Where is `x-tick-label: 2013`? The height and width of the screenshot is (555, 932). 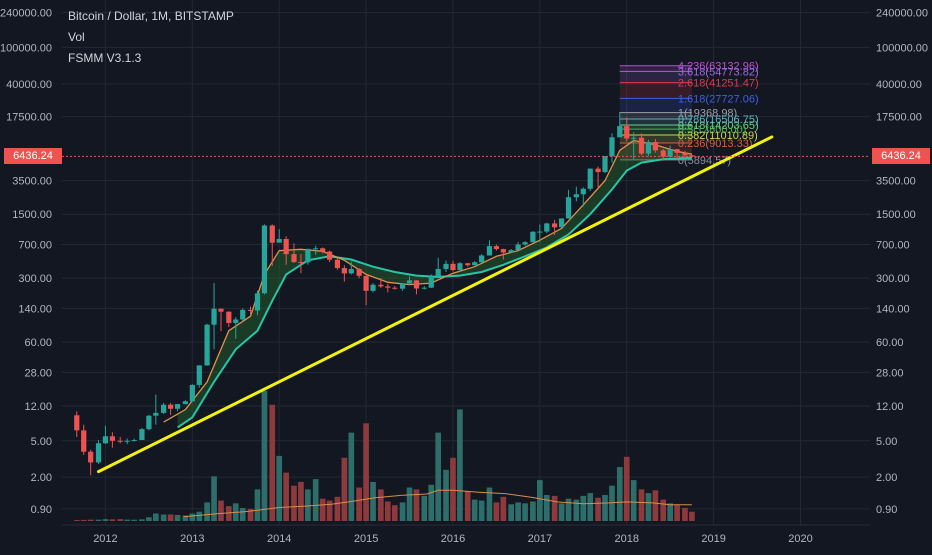
x-tick-label: 2013 is located at coordinates (192, 539).